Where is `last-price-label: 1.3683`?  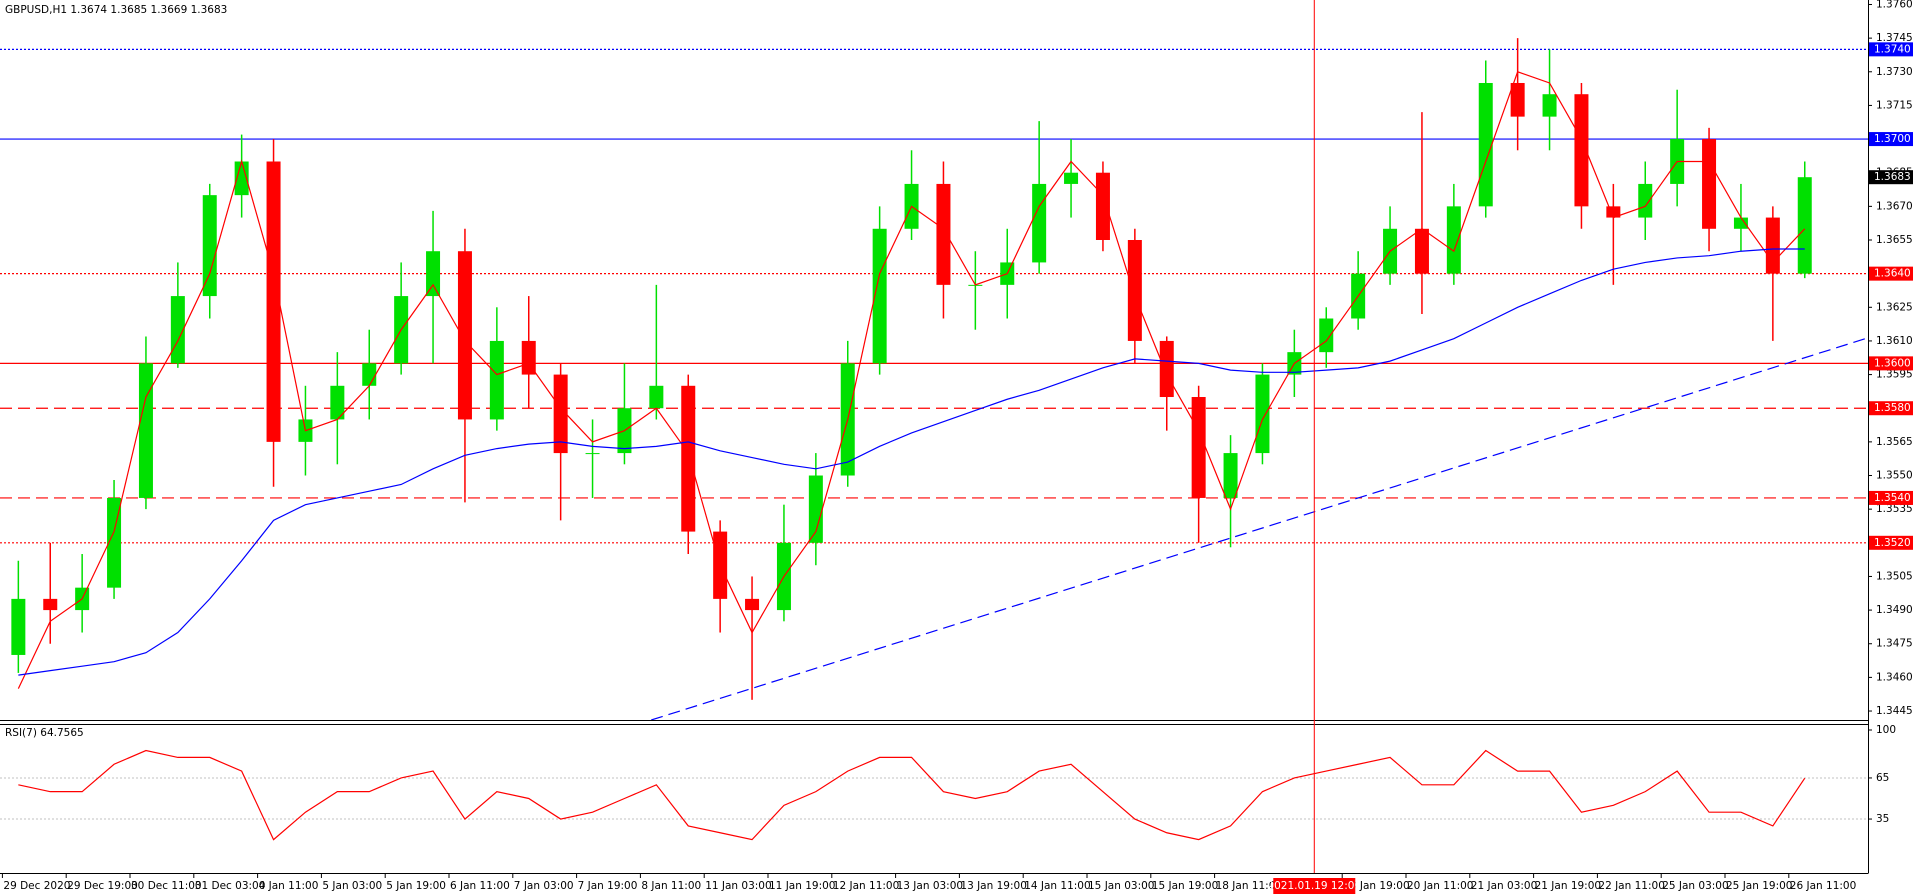 last-price-label: 1.3683 is located at coordinates (1892, 177).